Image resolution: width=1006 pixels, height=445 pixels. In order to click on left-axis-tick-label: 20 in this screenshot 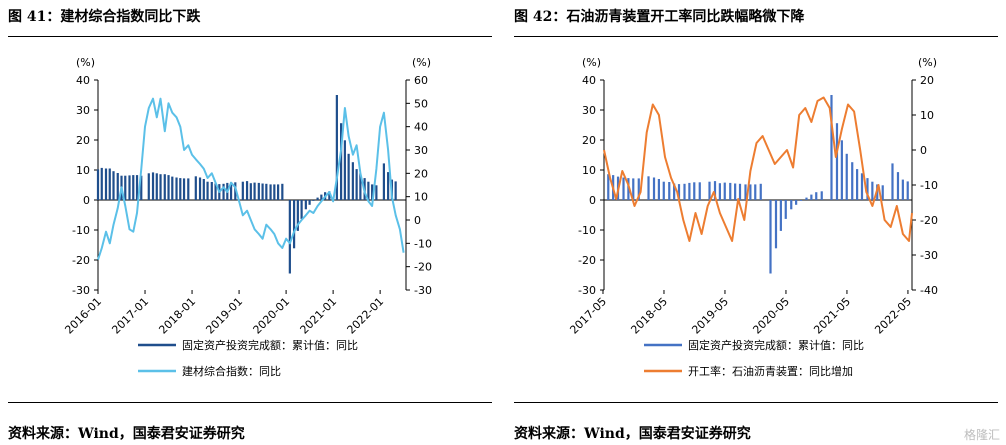, I will do `click(589, 140)`.